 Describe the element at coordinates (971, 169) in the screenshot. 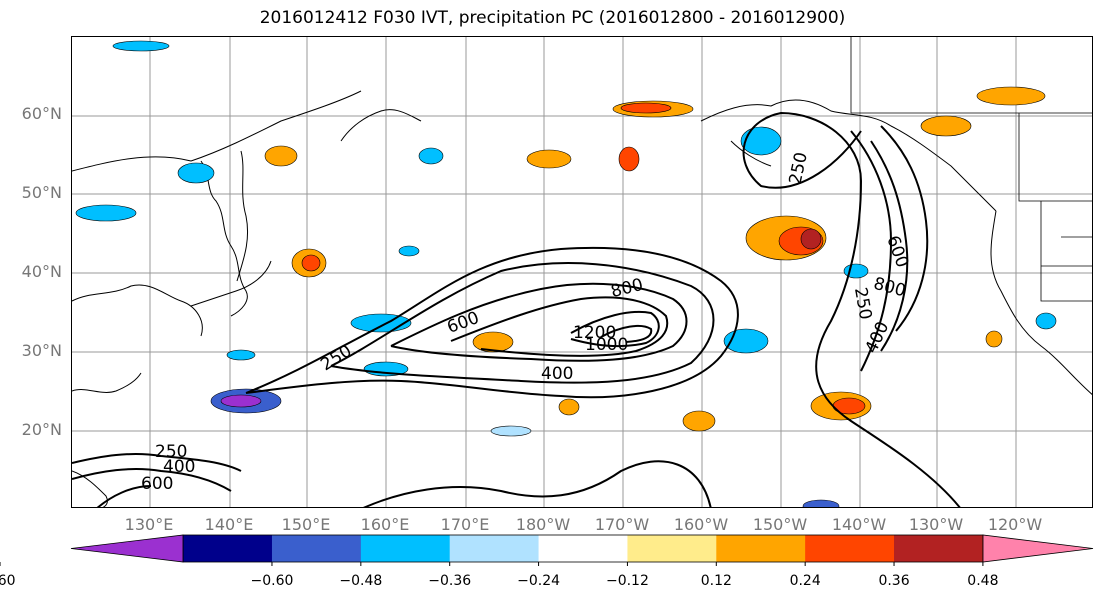

I see `political-borders` at that location.